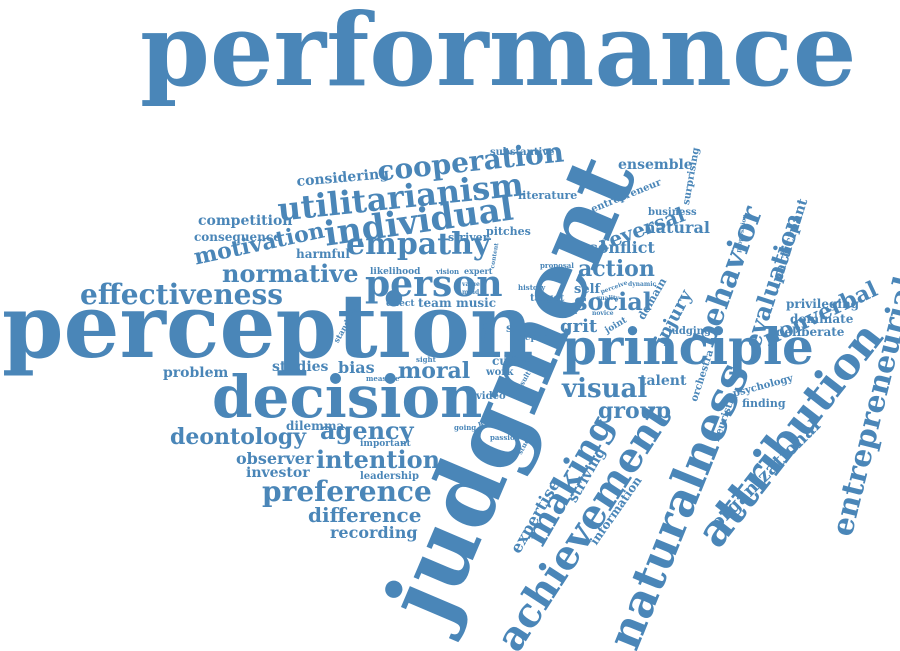  Describe the element at coordinates (245, 221) in the screenshot. I see `word-competition: competition` at that location.